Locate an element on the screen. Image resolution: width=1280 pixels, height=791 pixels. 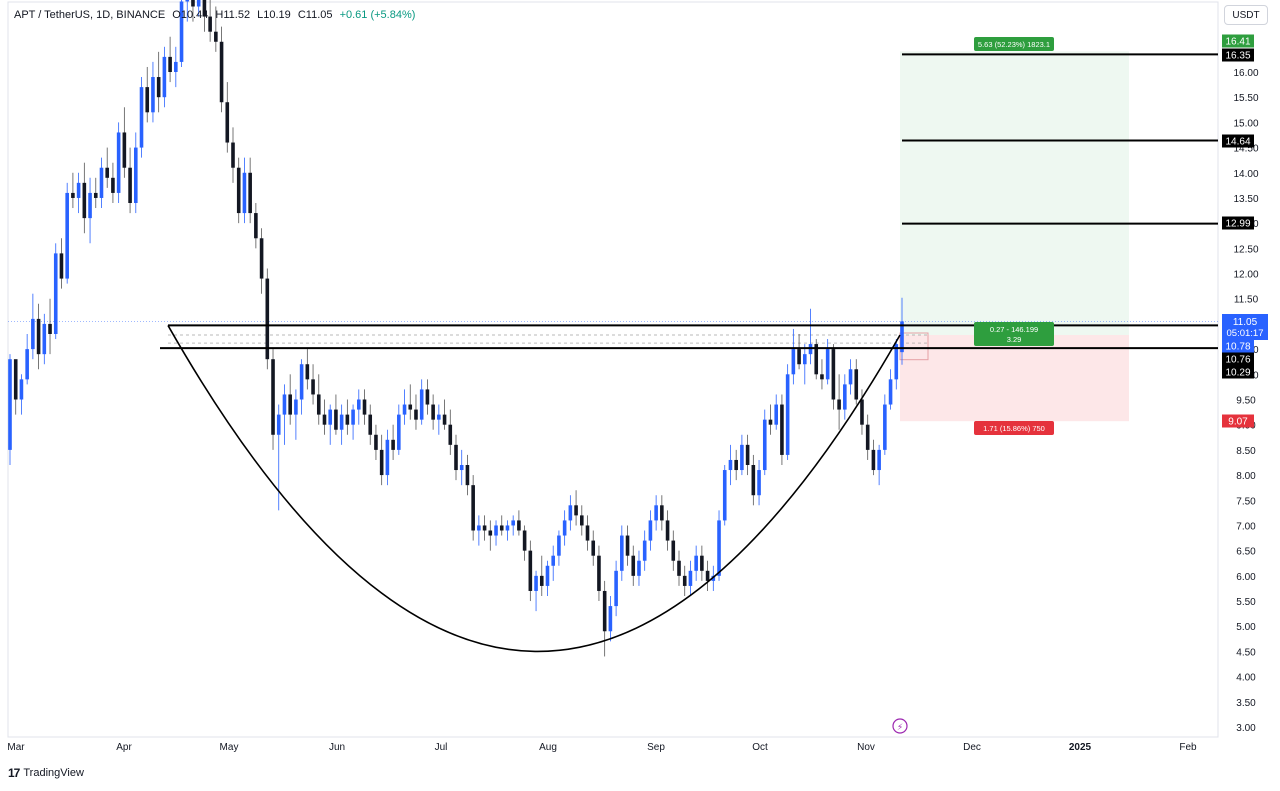
tradingview-logo: 17 TradingView is located at coordinates (46, 773).